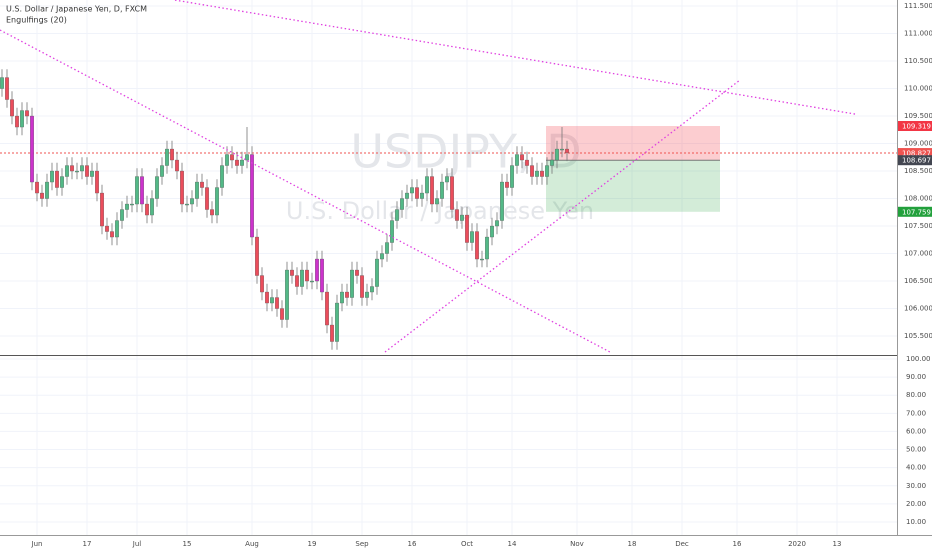 The height and width of the screenshot is (550, 932). Describe the element at coordinates (918, 254) in the screenshot. I see `y-tick-label: 107.000` at that location.